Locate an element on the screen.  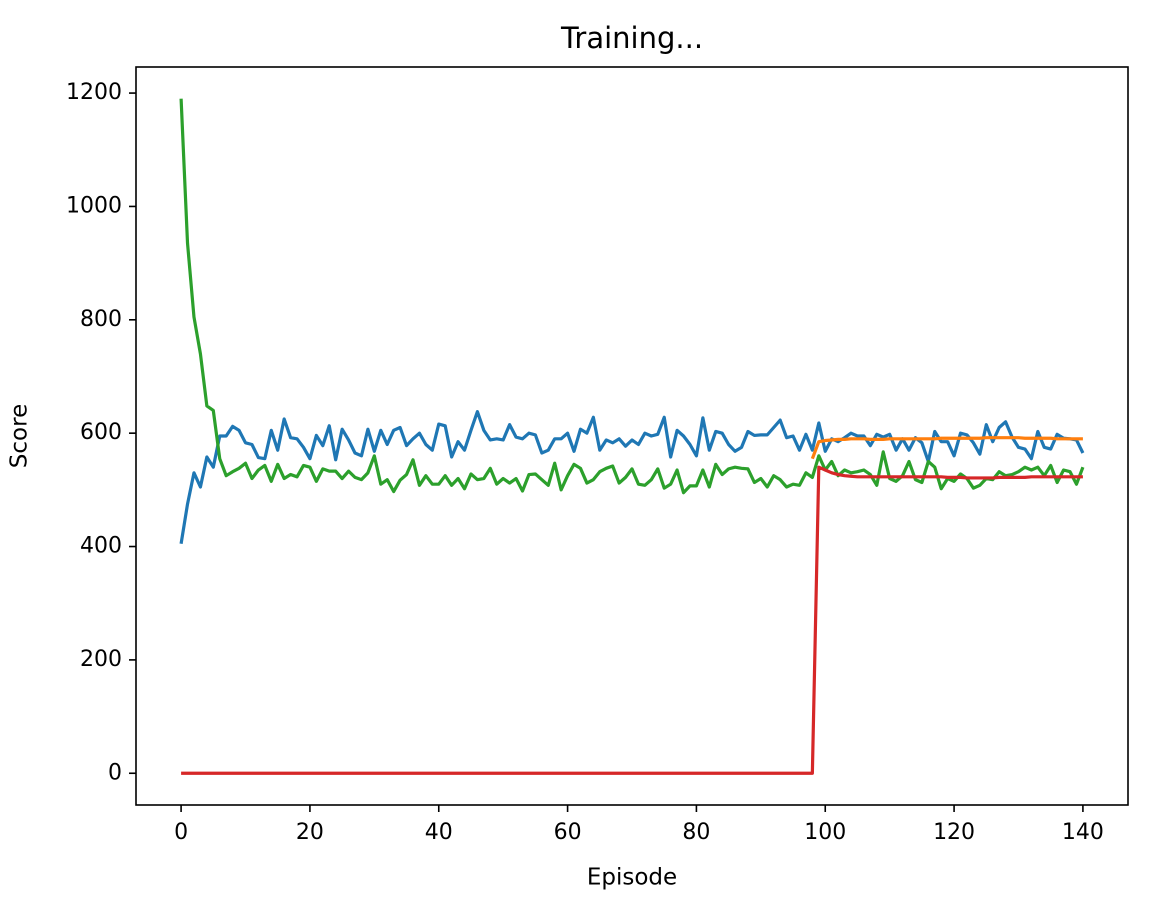
y-tick-label: 1000 is located at coordinates (94, 205).